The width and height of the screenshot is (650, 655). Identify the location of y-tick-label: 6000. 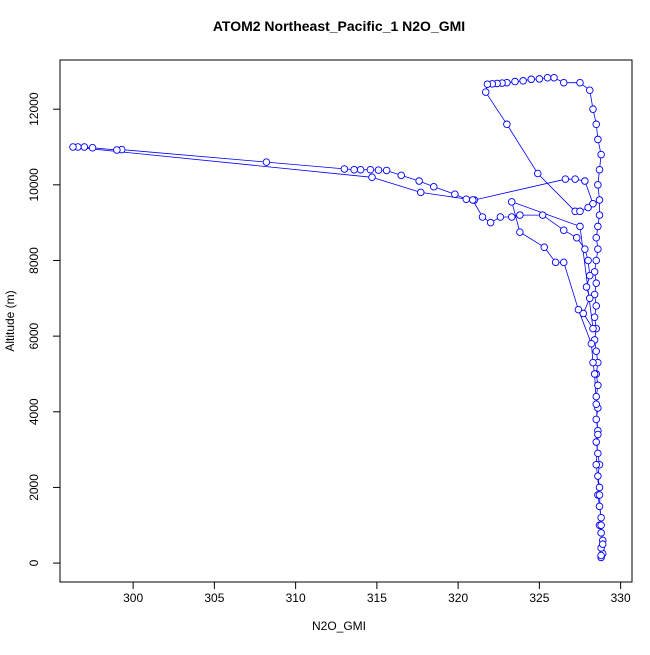
(34, 335).